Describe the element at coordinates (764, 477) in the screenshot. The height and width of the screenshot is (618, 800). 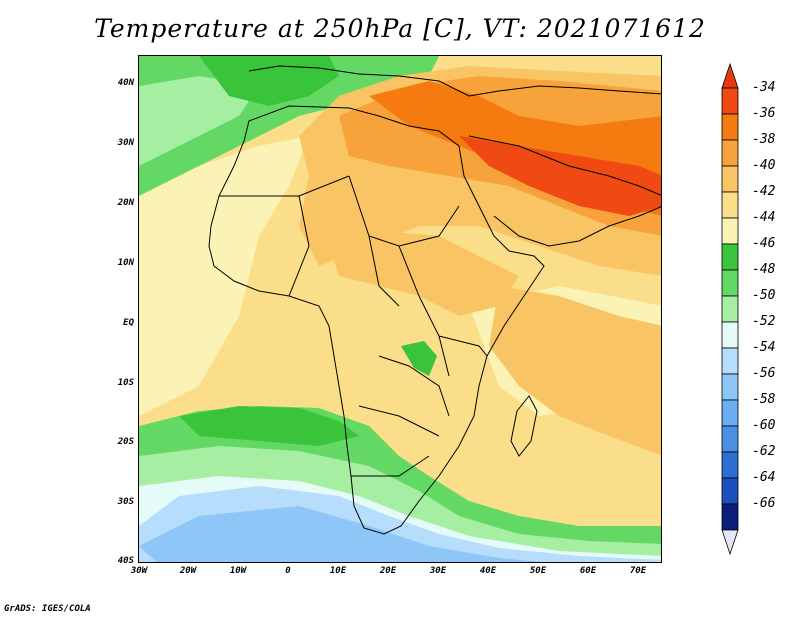
I see `colorbar-label: -64` at that location.